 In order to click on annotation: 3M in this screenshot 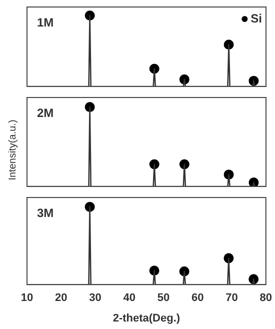, I will do `click(45, 213)`.